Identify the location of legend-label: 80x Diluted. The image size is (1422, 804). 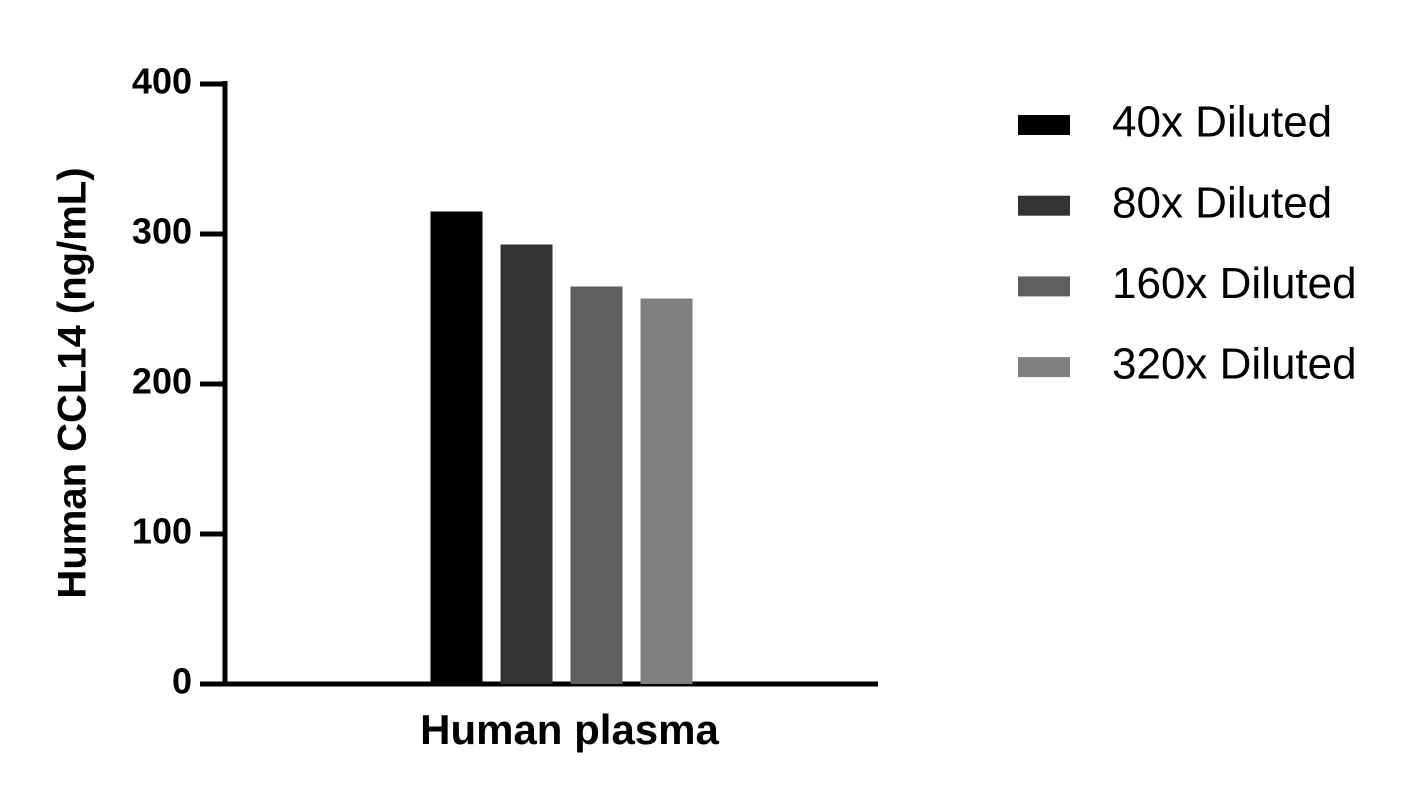
(1222, 202).